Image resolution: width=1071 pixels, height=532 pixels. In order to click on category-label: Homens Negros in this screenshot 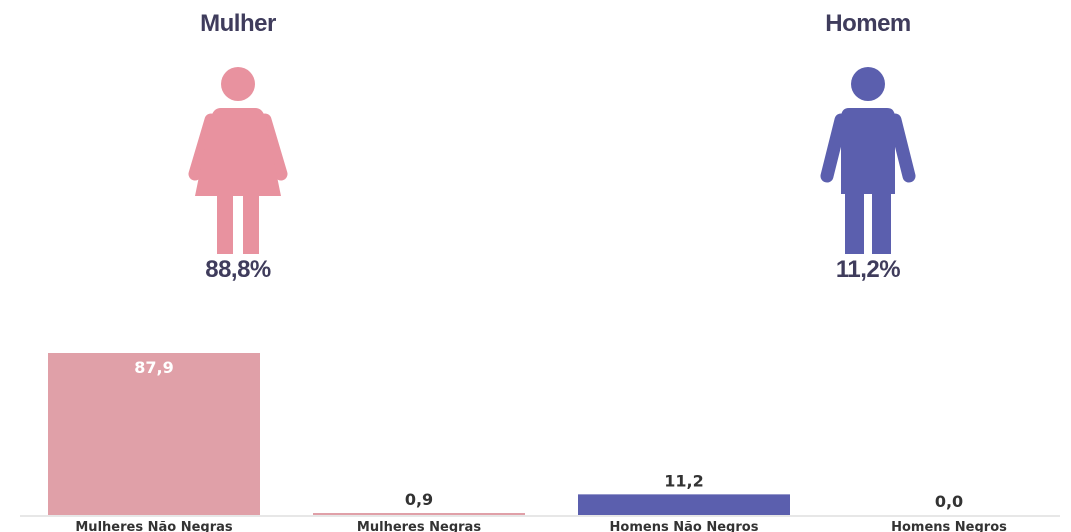, I will do `click(949, 526)`.